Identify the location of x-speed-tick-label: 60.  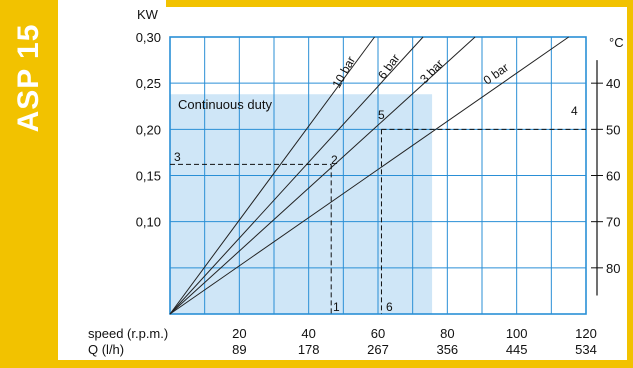
(378, 333).